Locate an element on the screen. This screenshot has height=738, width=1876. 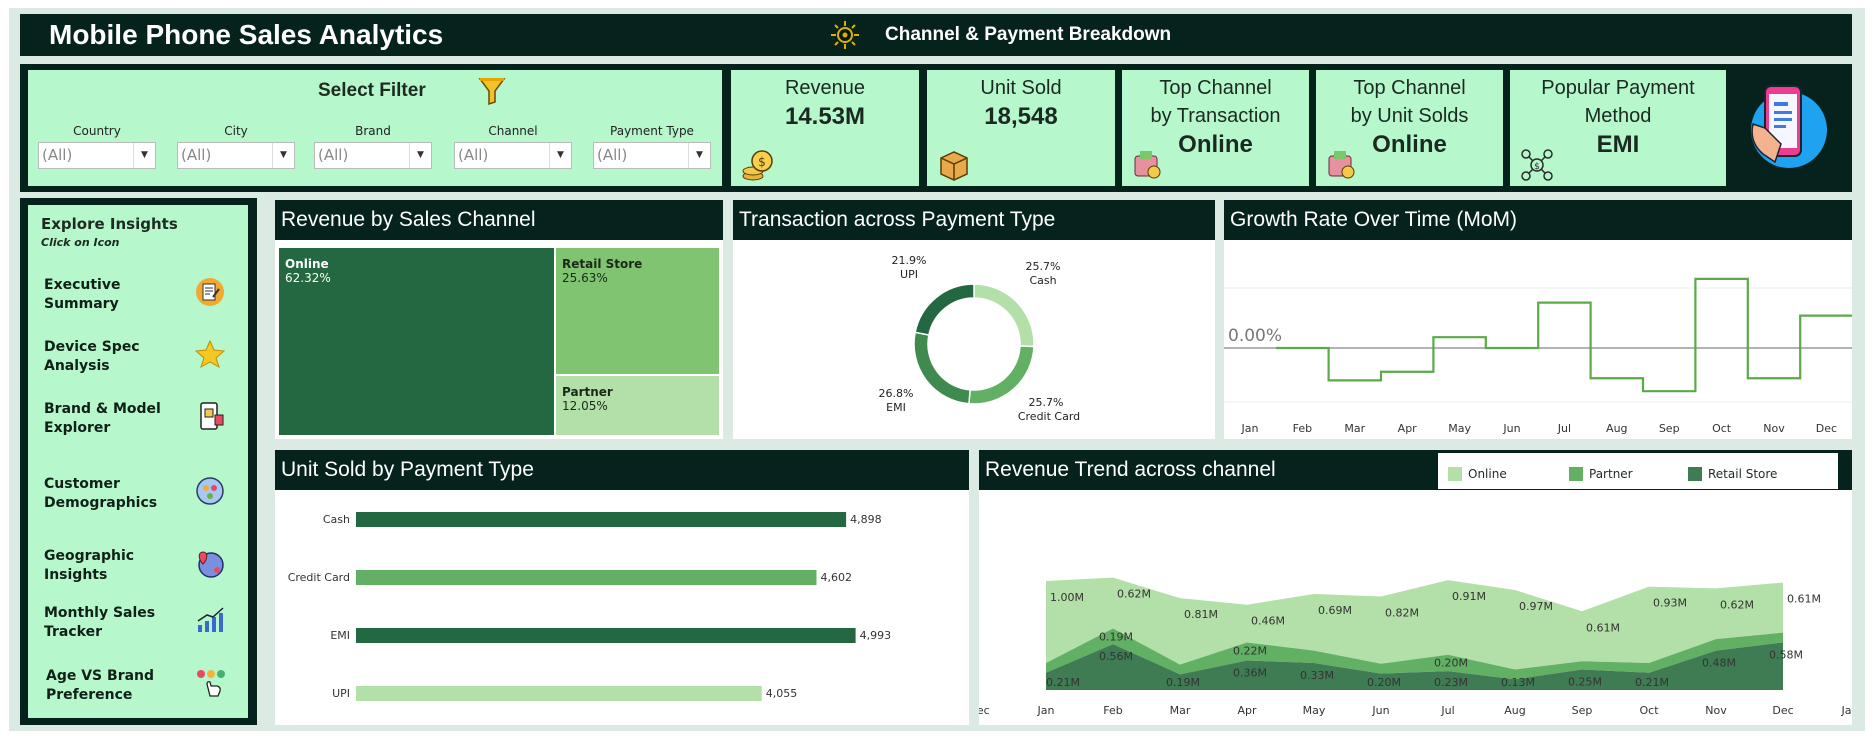
treemap-online: Online 62.32% is located at coordinates (416, 341).